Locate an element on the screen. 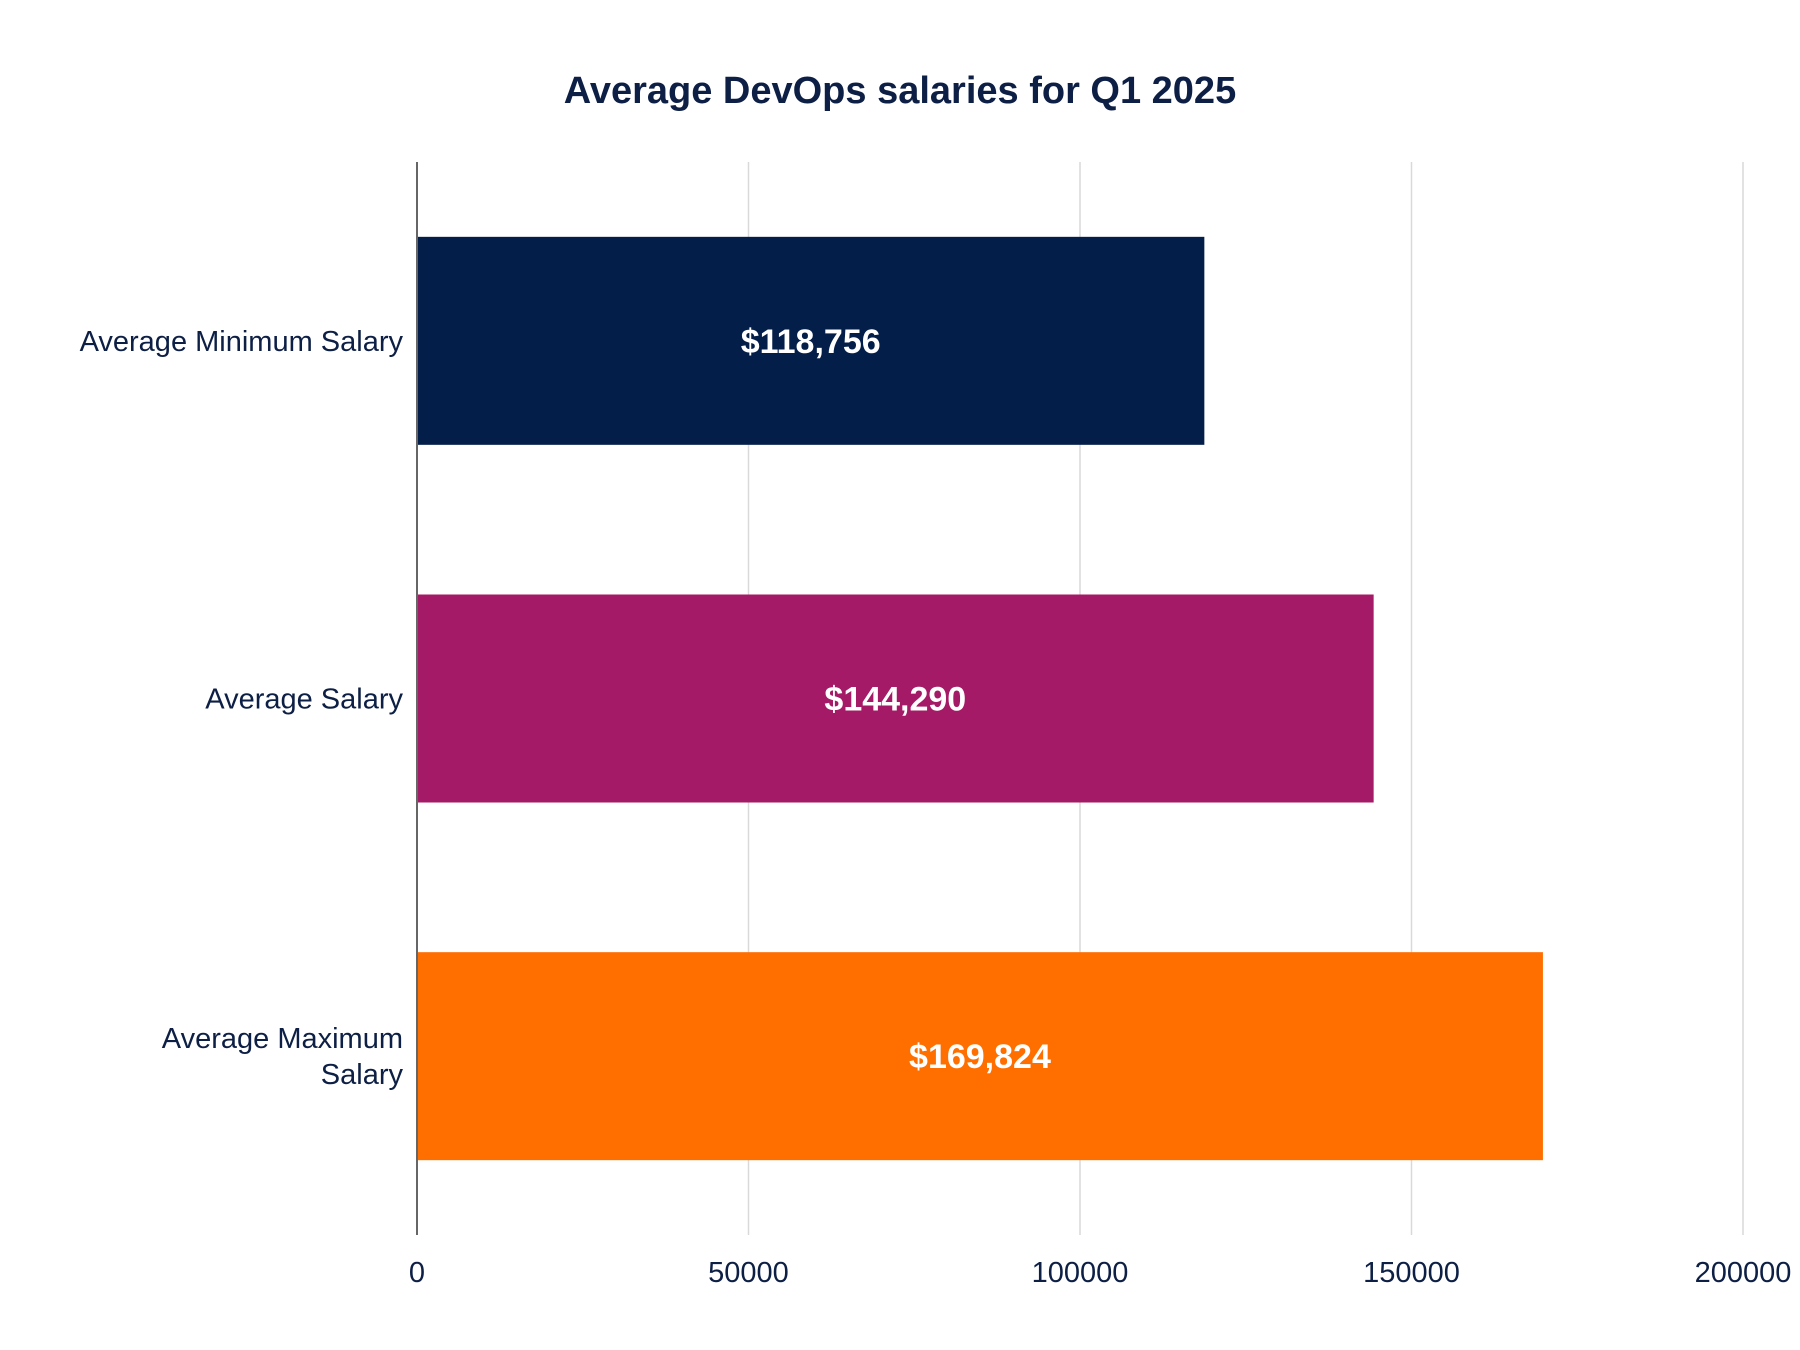 The image size is (1800, 1350). x-tick-label: 200000 is located at coordinates (1743, 1273).